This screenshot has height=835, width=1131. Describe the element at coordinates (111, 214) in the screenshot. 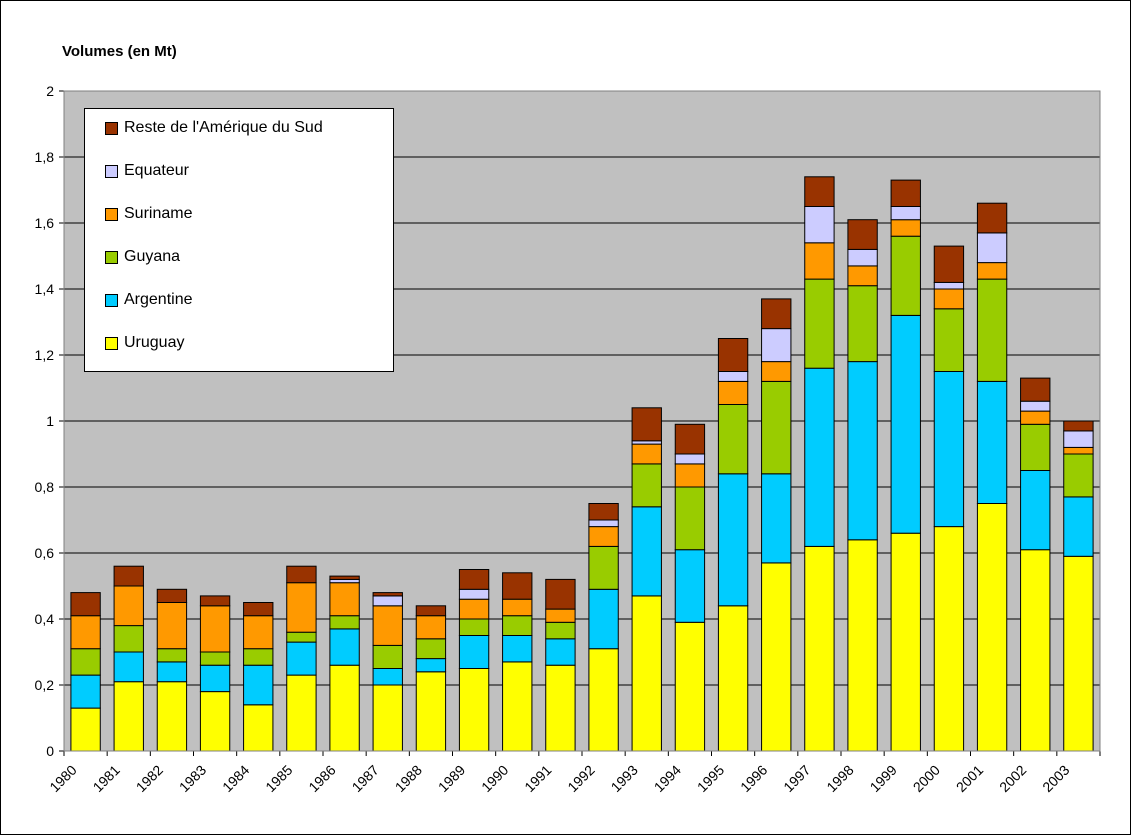

I see `legend-swatch-suriname` at that location.